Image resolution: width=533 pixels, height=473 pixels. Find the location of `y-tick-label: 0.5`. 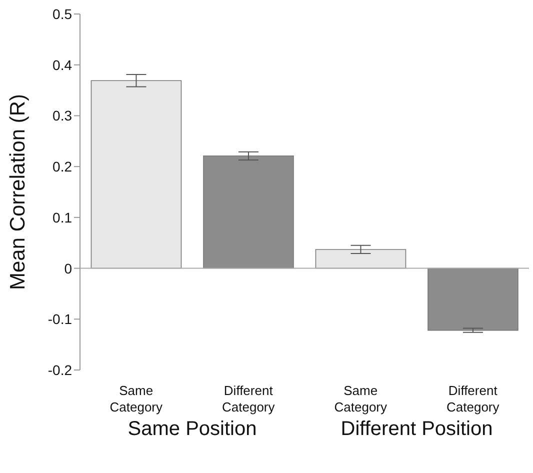

y-tick-label: 0.5 is located at coordinates (62, 14).